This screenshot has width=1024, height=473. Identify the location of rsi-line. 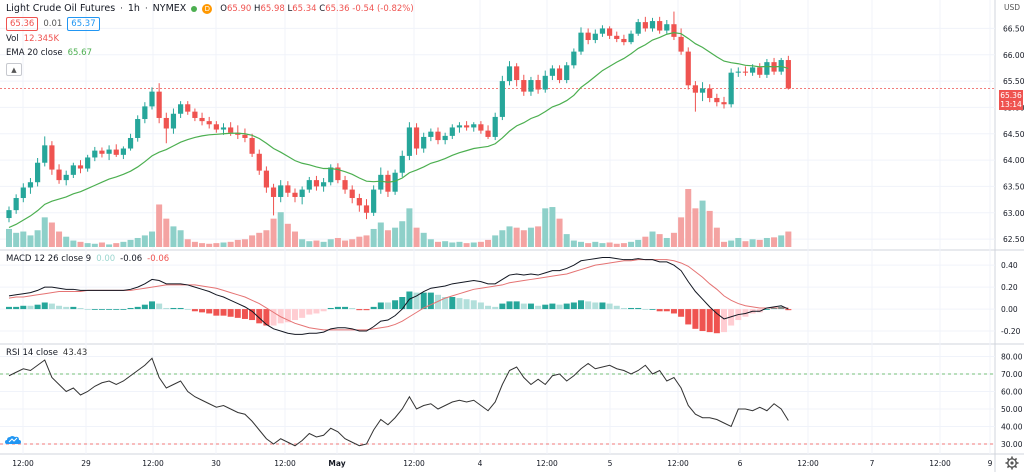
(398, 402).